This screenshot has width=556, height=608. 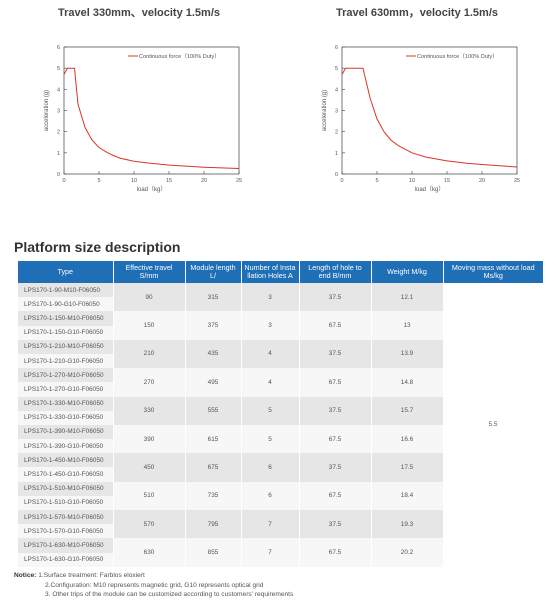 What do you see at coordinates (66, 361) in the screenshot?
I see `cell-type: LPS170-1-210-G10-F06050` at bounding box center [66, 361].